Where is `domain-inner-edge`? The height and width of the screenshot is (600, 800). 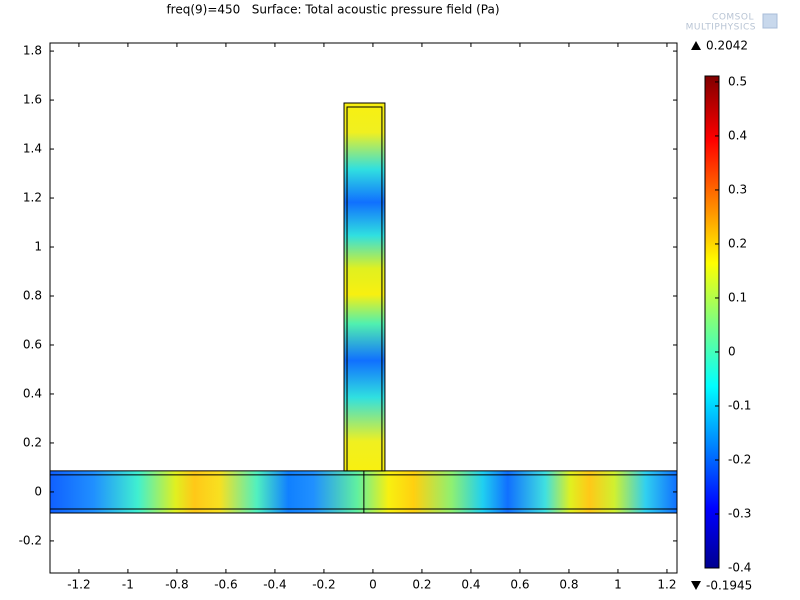 domain-inner-edge is located at coordinates (364, 288).